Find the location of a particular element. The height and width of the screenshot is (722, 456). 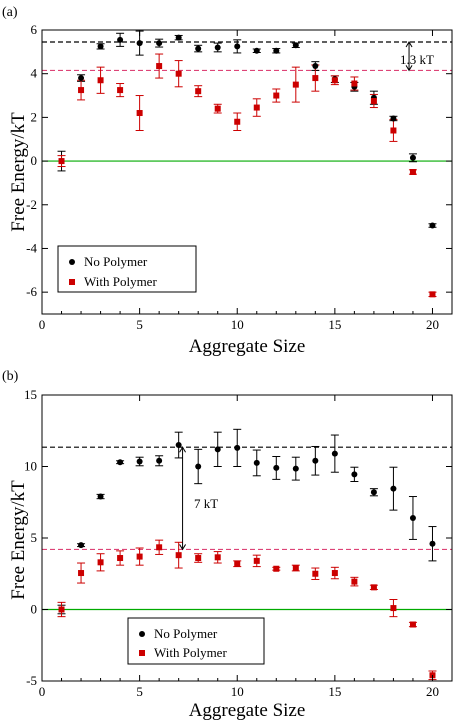

panel-a-legend-box is located at coordinates (127, 269).